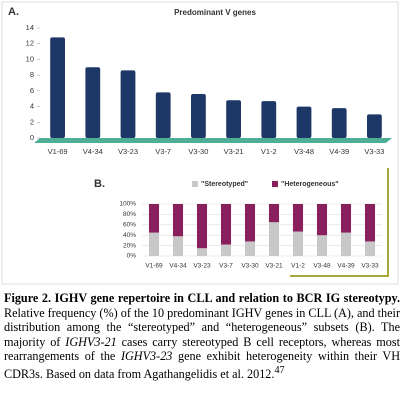 The image size is (406, 411). I want to click on caption-gene: IGHV3-21, so click(91, 341).